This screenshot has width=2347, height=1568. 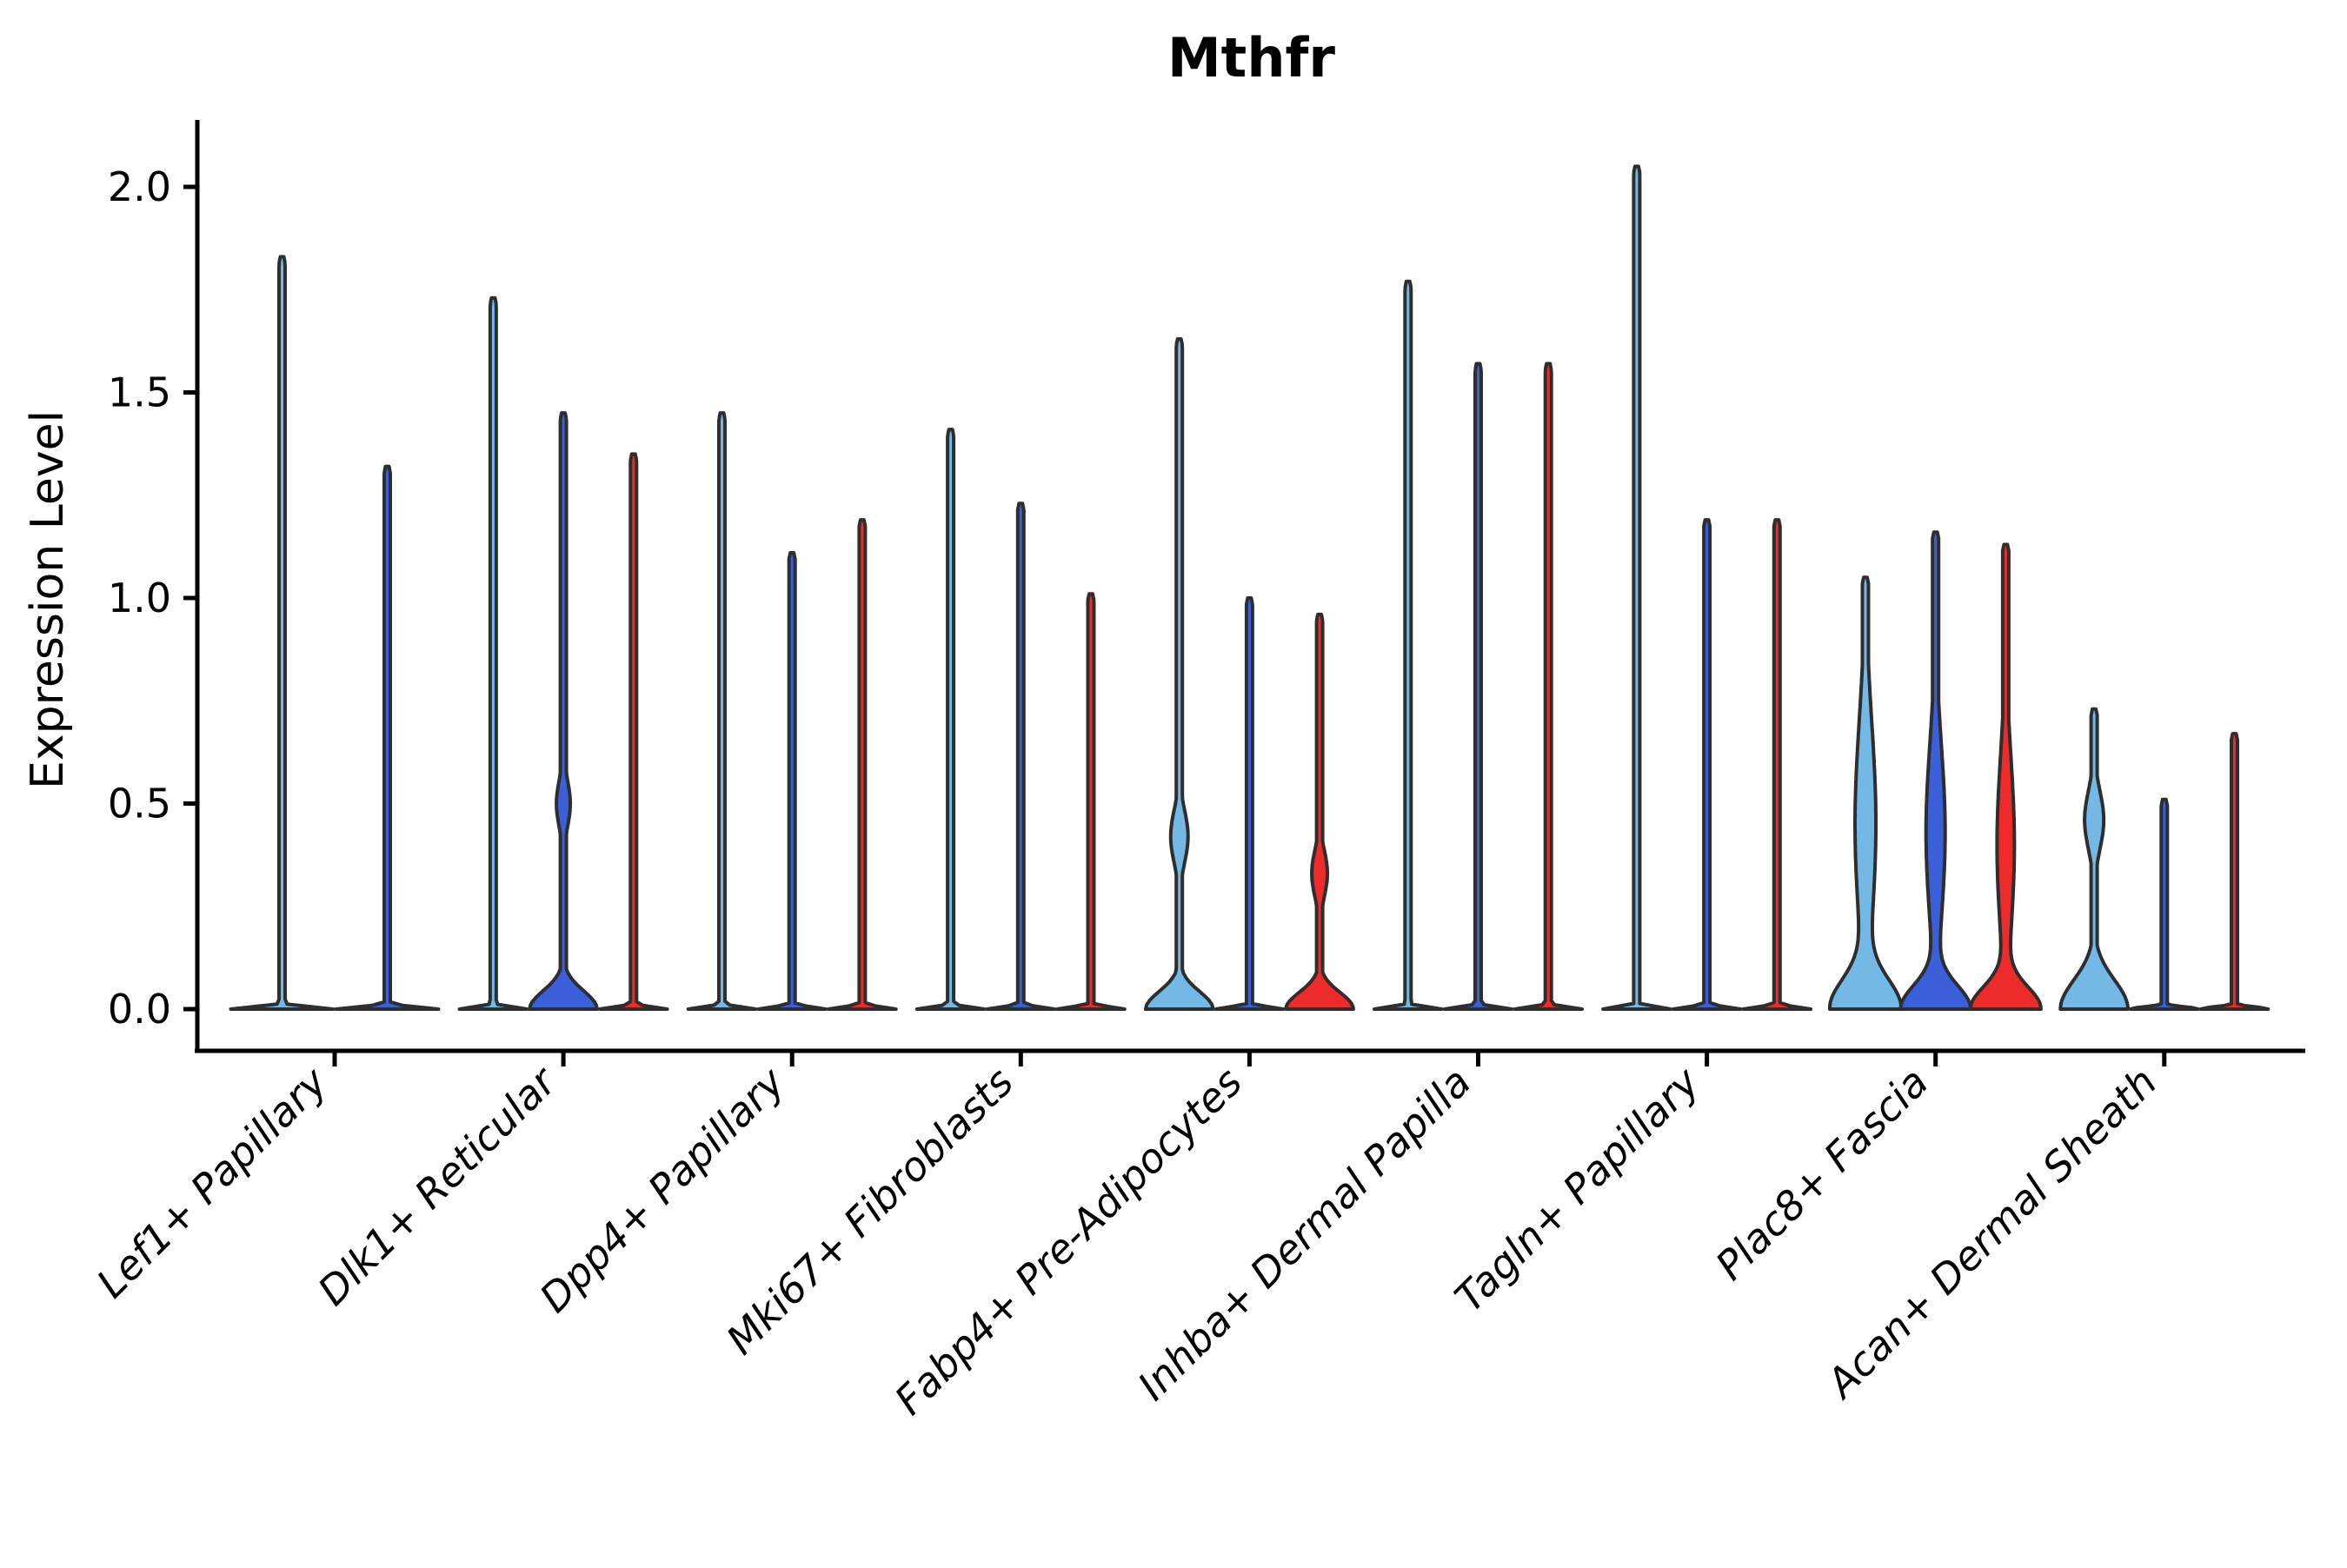 What do you see at coordinates (212, 1182) in the screenshot?
I see `x-label-lef1-papillary: Lef1+ Papillary` at bounding box center [212, 1182].